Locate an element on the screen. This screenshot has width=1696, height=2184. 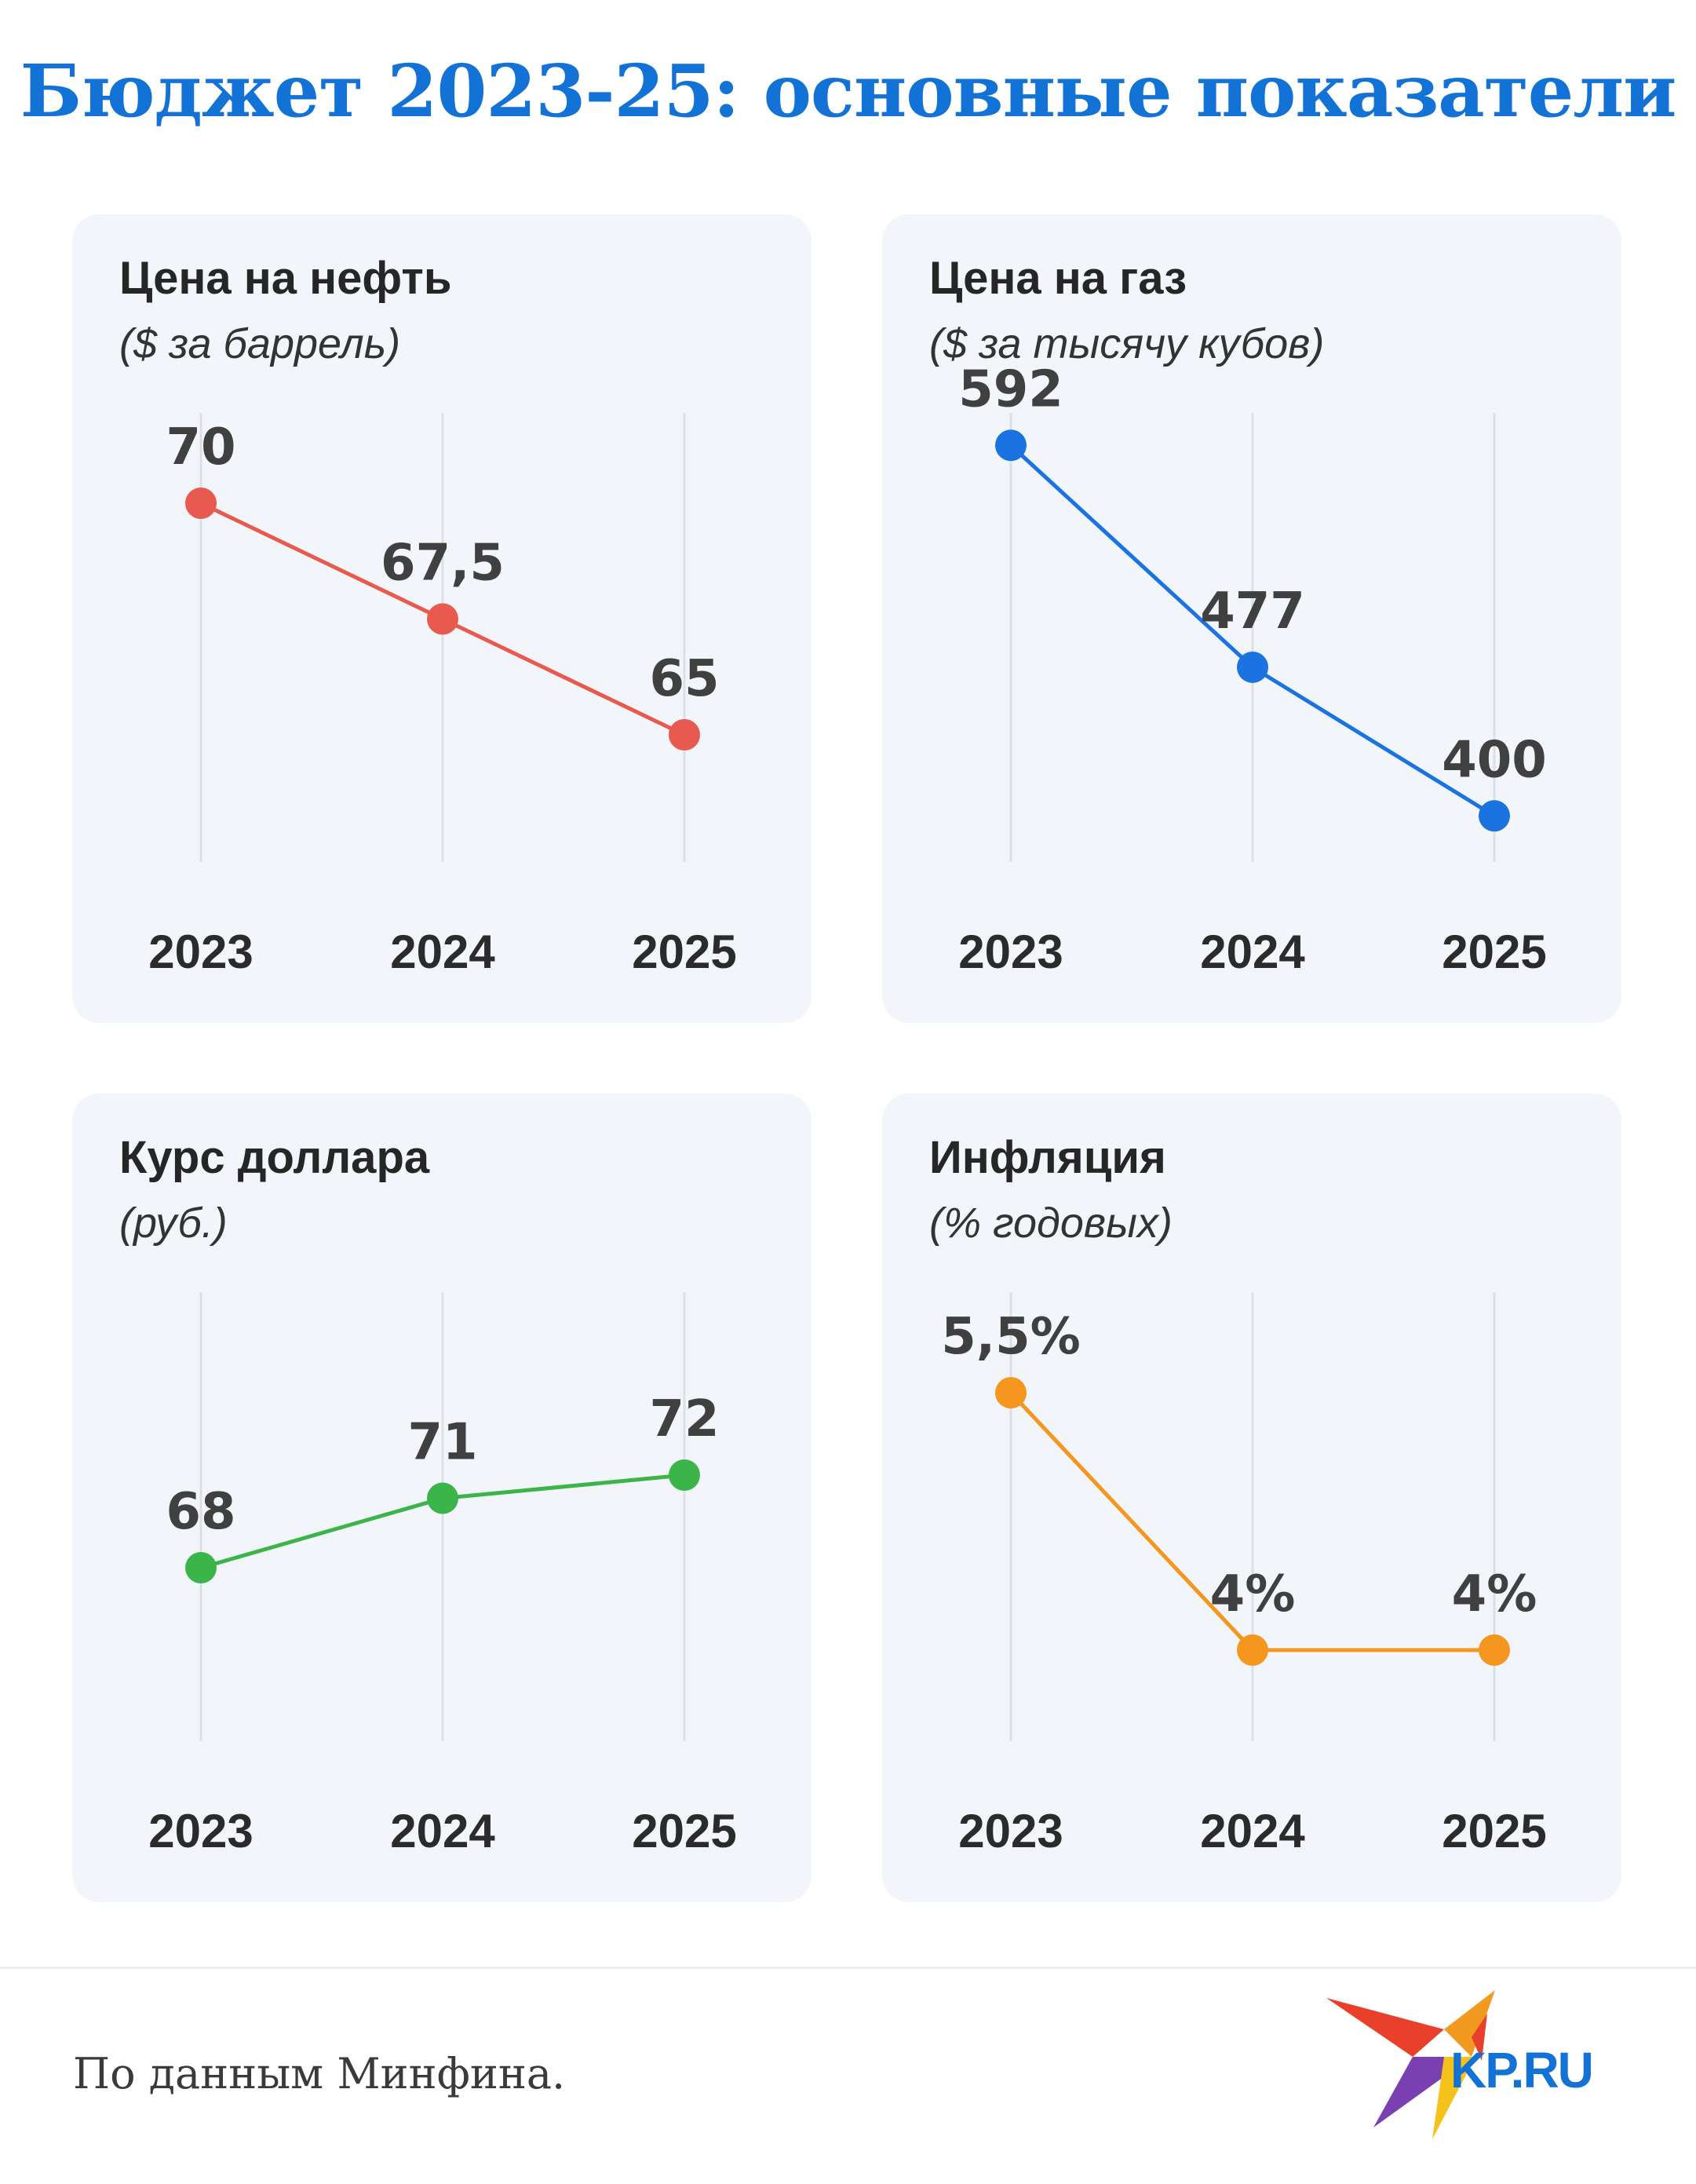
data-label: 65 is located at coordinates (684, 679).